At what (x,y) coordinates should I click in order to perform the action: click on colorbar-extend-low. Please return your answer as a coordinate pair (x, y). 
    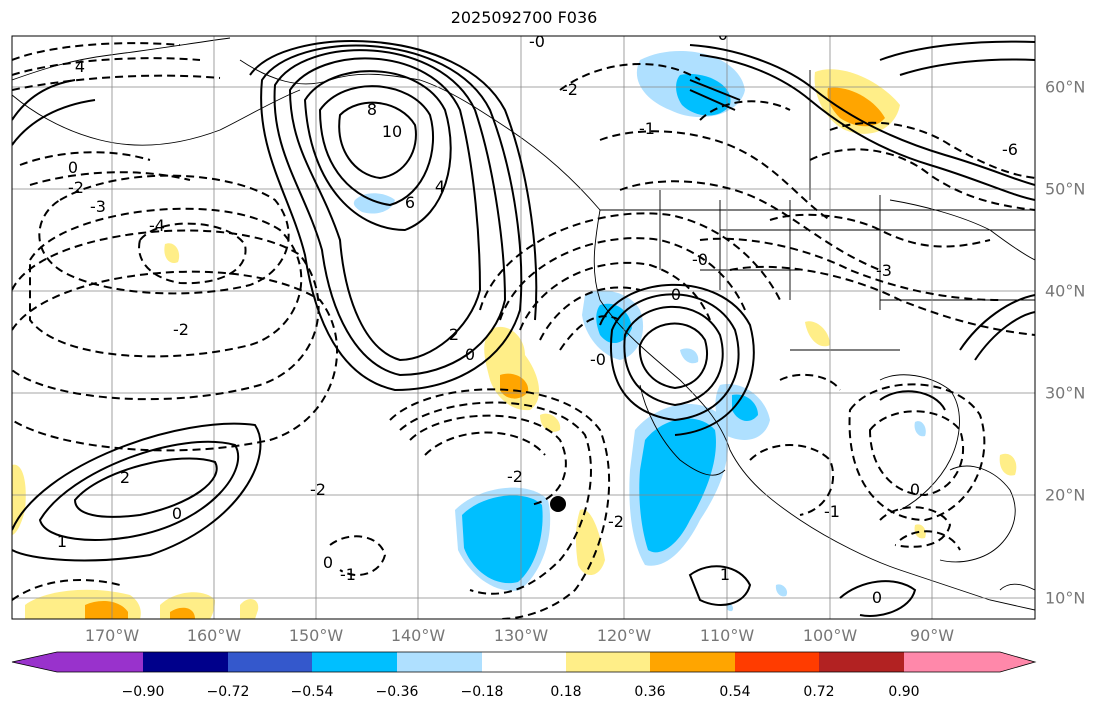
    Looking at the image, I should click on (34, 662).